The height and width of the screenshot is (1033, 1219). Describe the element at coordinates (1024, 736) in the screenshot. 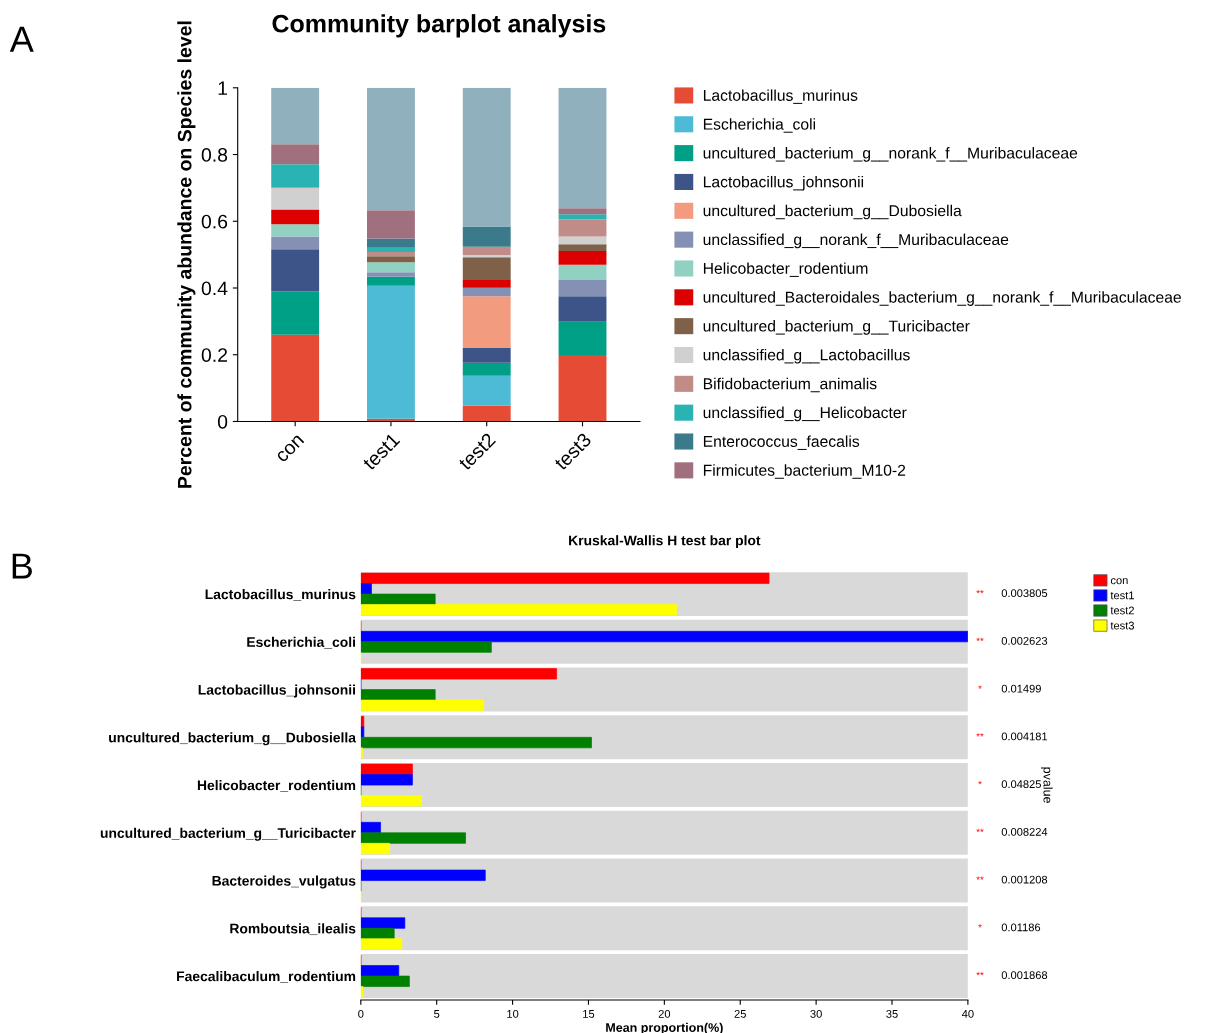

I see `text: 0.004181` at that location.